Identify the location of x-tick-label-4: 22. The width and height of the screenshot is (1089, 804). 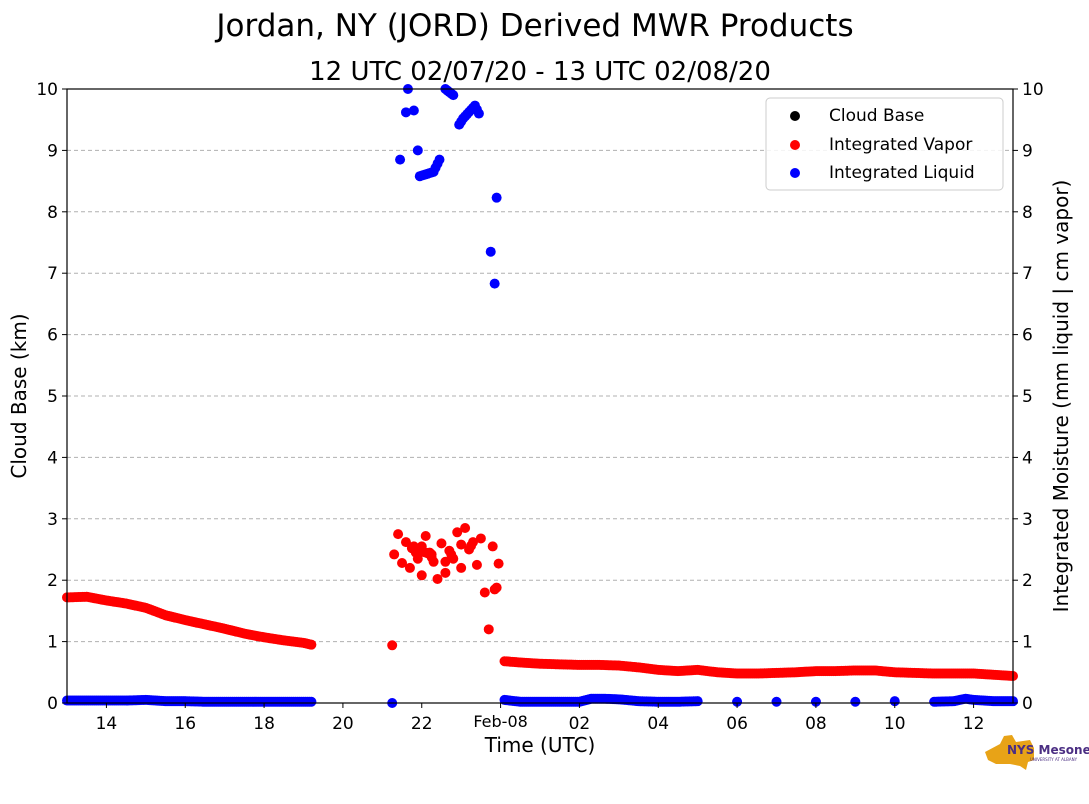
(422, 724).